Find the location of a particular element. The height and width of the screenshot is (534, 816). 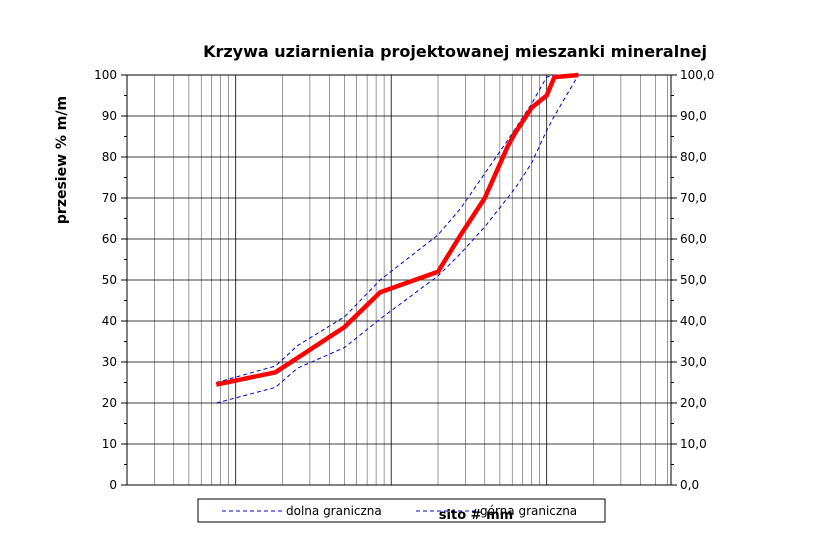

y-tick-label-left: 20 is located at coordinates (109, 403).